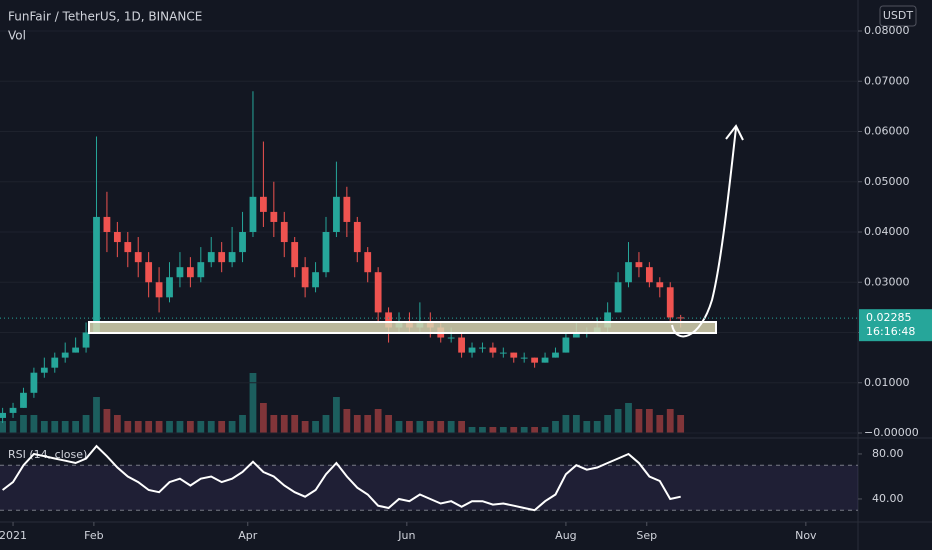 The image size is (932, 550). Describe the element at coordinates (891, 432) in the screenshot. I see `y-tick-label: −0.00000` at that location.